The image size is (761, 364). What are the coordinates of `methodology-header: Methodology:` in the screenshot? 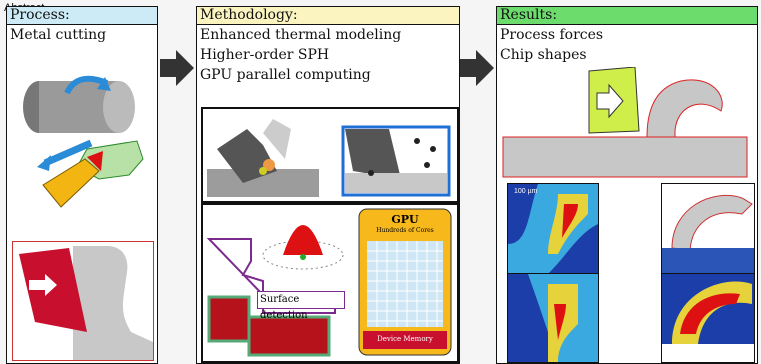 It's located at (328, 16).